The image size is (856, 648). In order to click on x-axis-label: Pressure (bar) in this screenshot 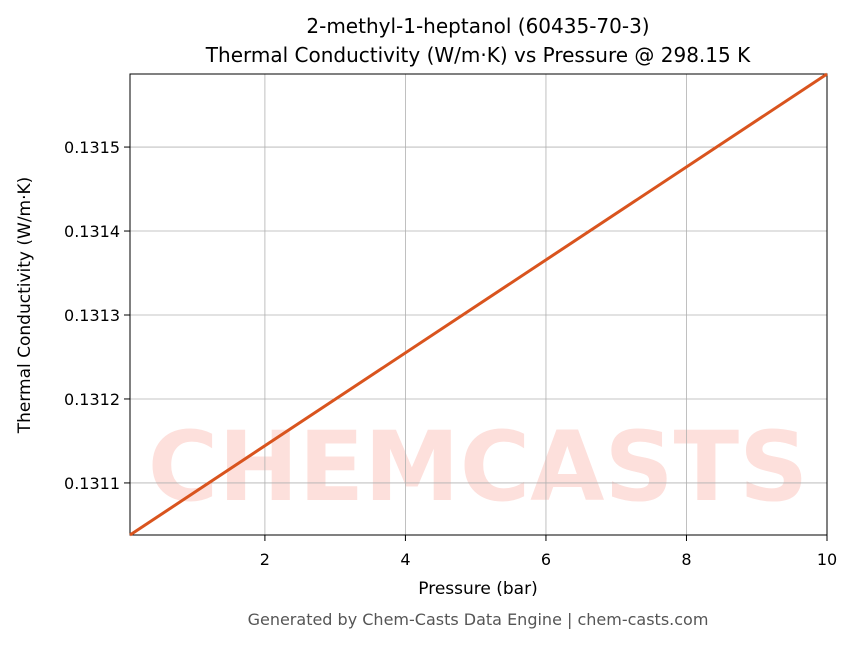, I will do `click(477, 589)`.